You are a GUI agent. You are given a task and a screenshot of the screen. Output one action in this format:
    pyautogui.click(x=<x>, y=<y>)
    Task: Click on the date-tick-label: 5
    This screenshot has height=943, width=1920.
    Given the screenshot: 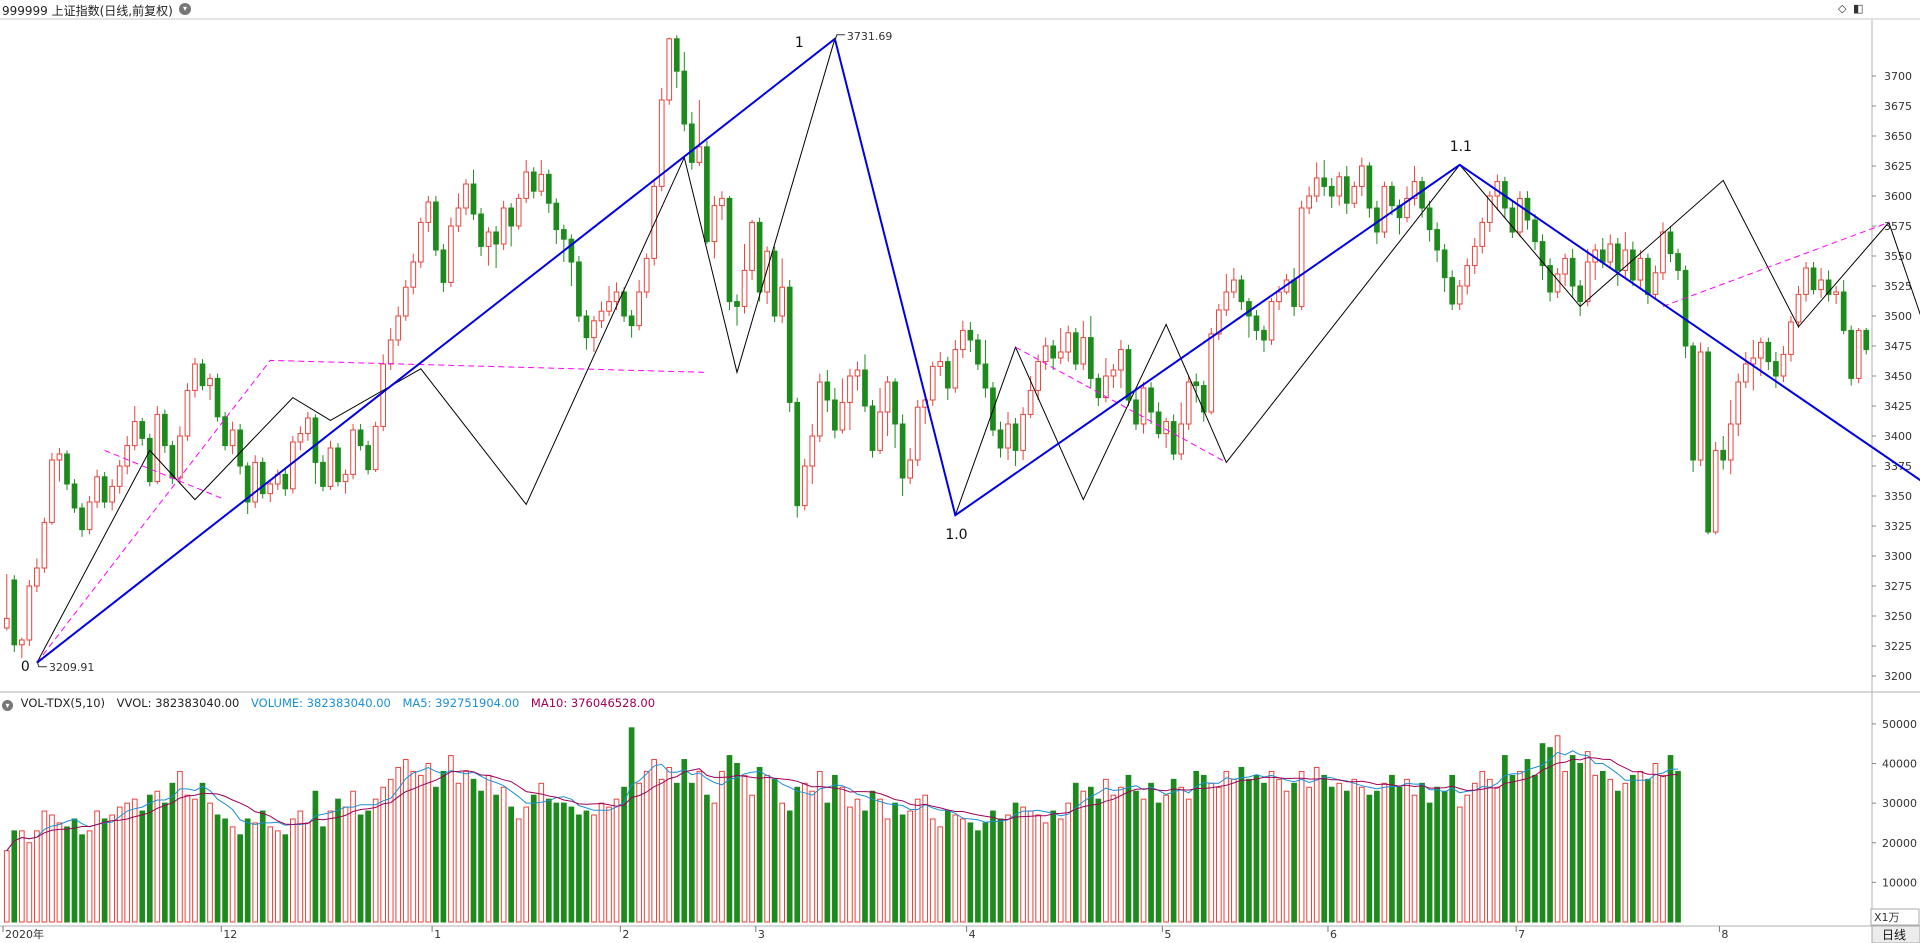 What is the action you would take?
    pyautogui.click(x=1167, y=934)
    